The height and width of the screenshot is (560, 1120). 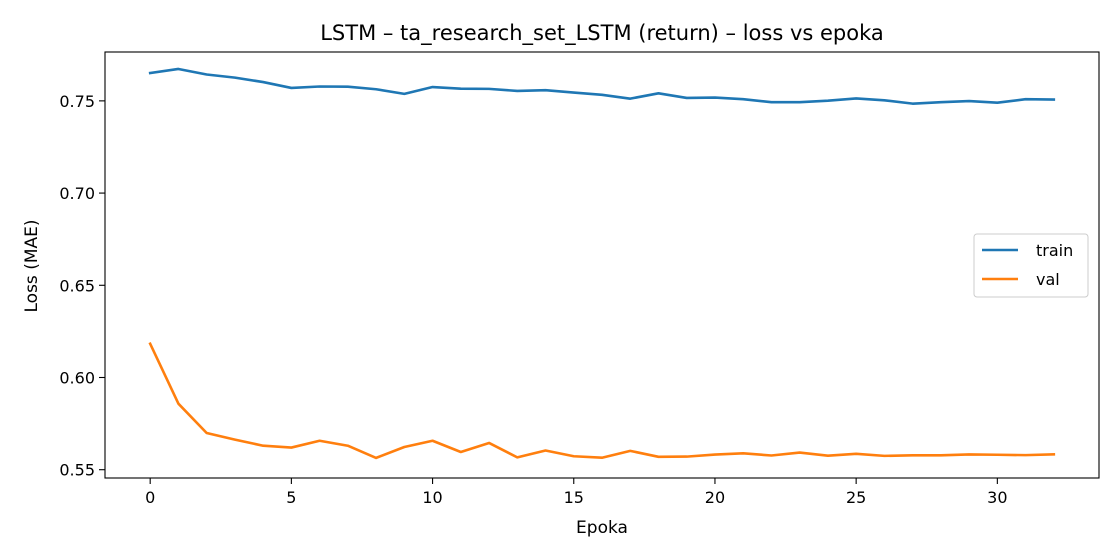 I want to click on series-line-train, so click(x=602, y=86).